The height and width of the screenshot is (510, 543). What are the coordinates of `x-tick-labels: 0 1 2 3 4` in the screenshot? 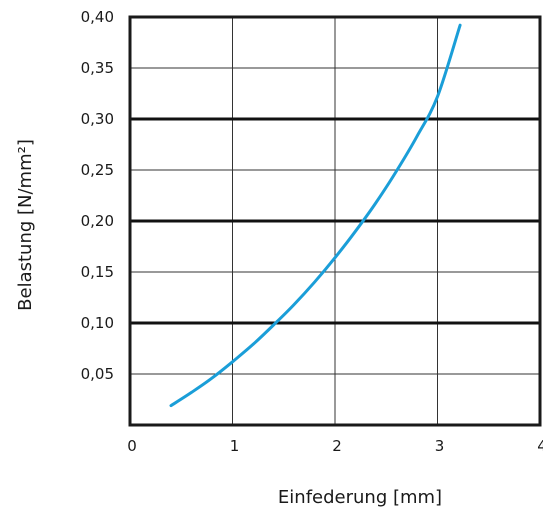 It's located at (335, 446).